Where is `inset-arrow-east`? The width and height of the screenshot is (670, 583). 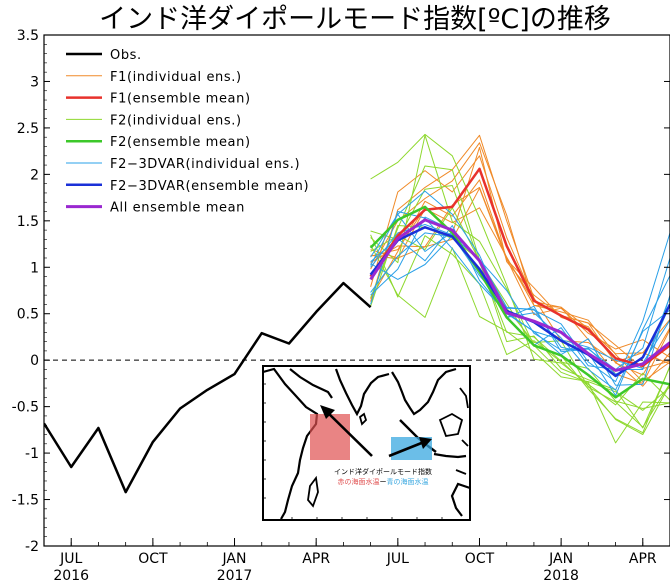 inset-arrow-east is located at coordinates (406, 449).